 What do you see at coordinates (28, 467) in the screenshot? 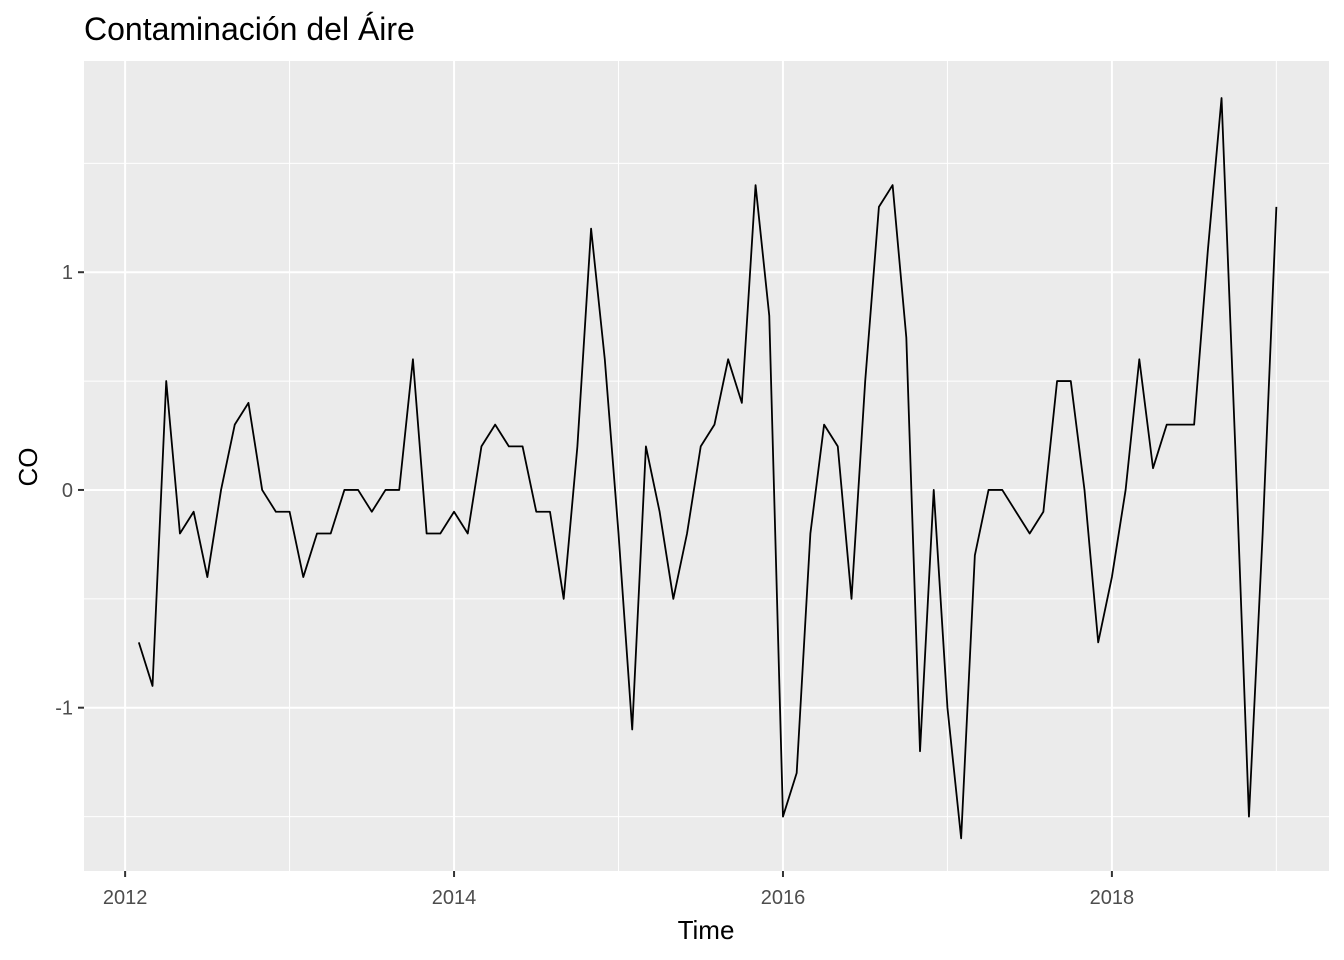
I see `y-axis-title: CO` at bounding box center [28, 467].